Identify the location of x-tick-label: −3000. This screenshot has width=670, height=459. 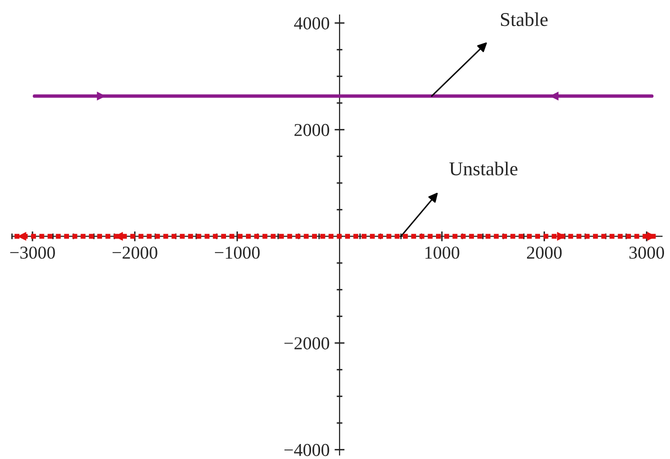
(32, 252).